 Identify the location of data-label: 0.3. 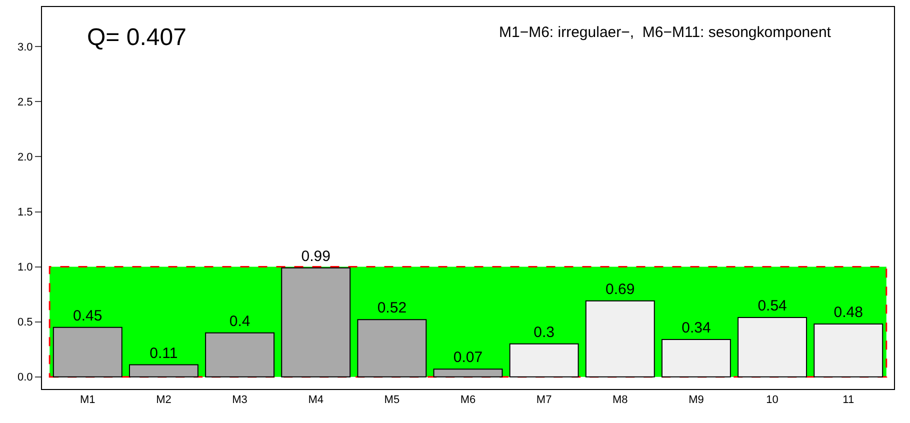
(544, 332).